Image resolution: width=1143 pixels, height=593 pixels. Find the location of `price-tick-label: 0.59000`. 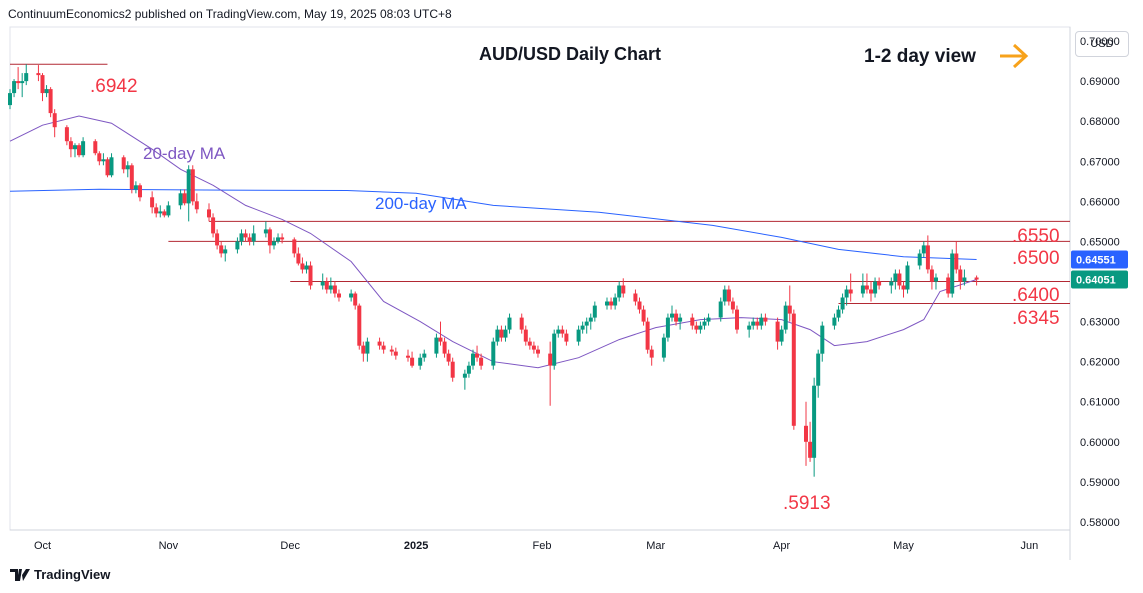

price-tick-label: 0.59000 is located at coordinates (1100, 483).